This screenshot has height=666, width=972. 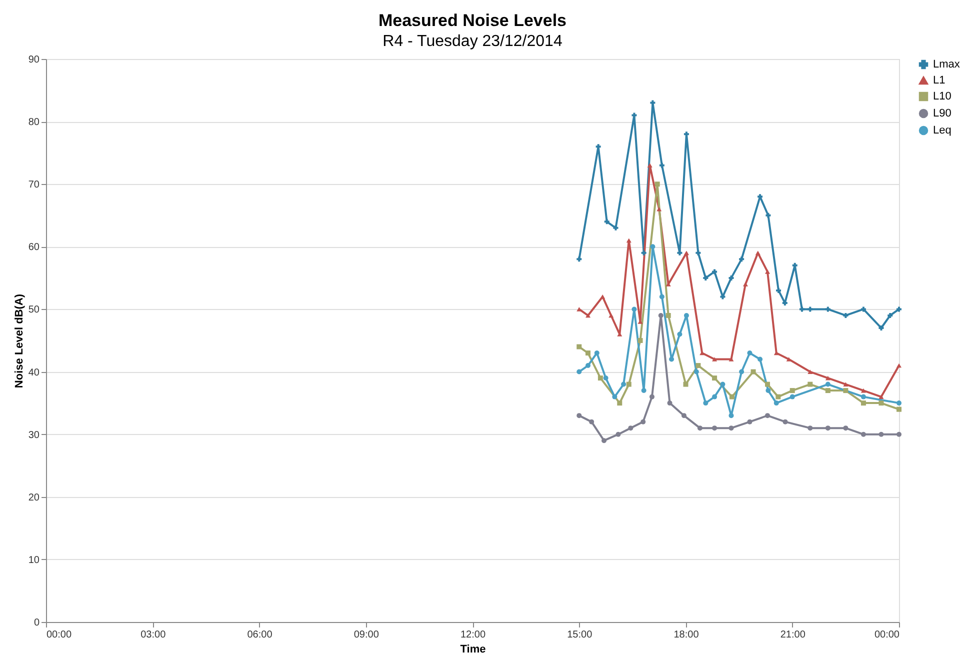 What do you see at coordinates (939, 80) in the screenshot?
I see `legend-label: L1` at bounding box center [939, 80].